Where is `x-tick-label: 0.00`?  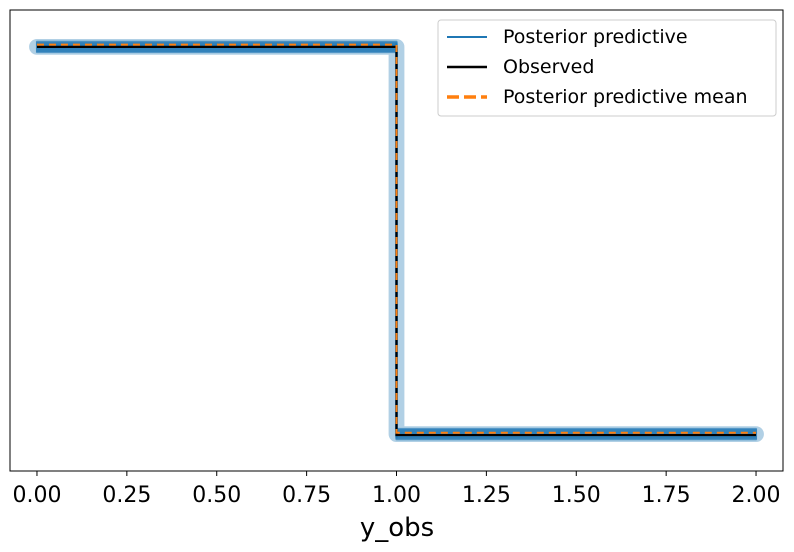
x-tick-label: 0.00 is located at coordinates (36, 495).